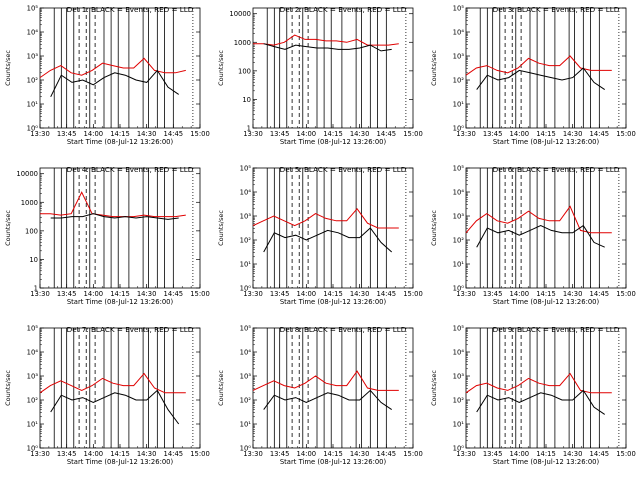 The image size is (640, 480). What do you see at coordinates (130, 329) in the screenshot?
I see `panel-title: Det 7: BLACK = Events, RED = LLD` at bounding box center [130, 329].